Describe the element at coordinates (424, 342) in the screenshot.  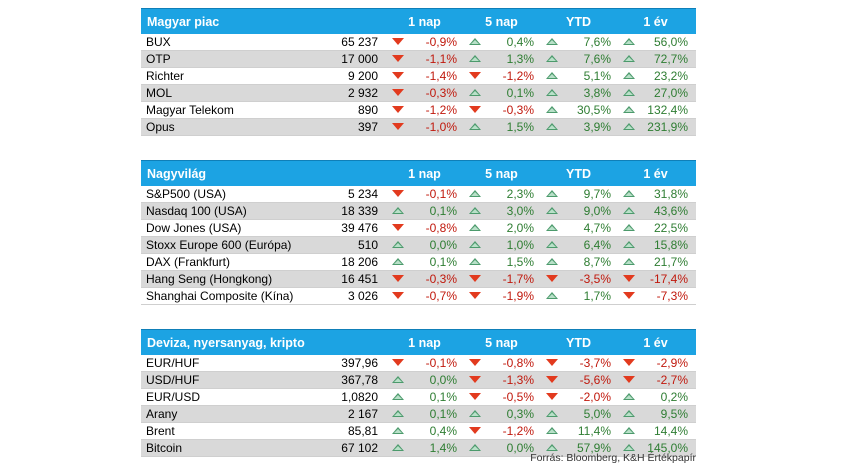
I see `column-header: 1 nap` at that location.